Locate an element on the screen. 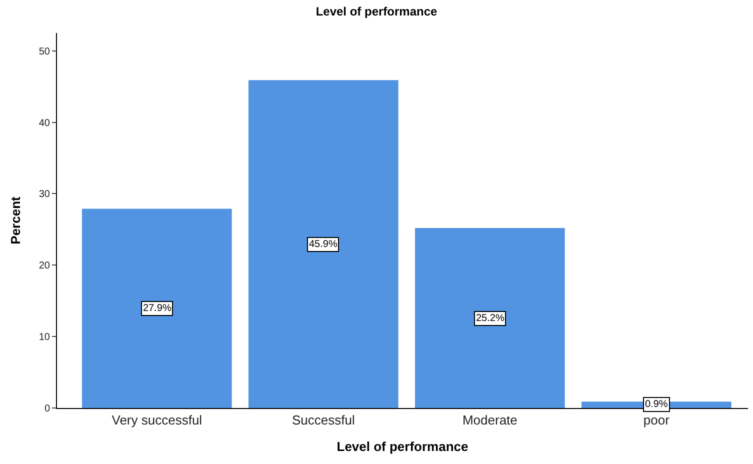  y-tick-label: 0 is located at coordinates (47, 409).